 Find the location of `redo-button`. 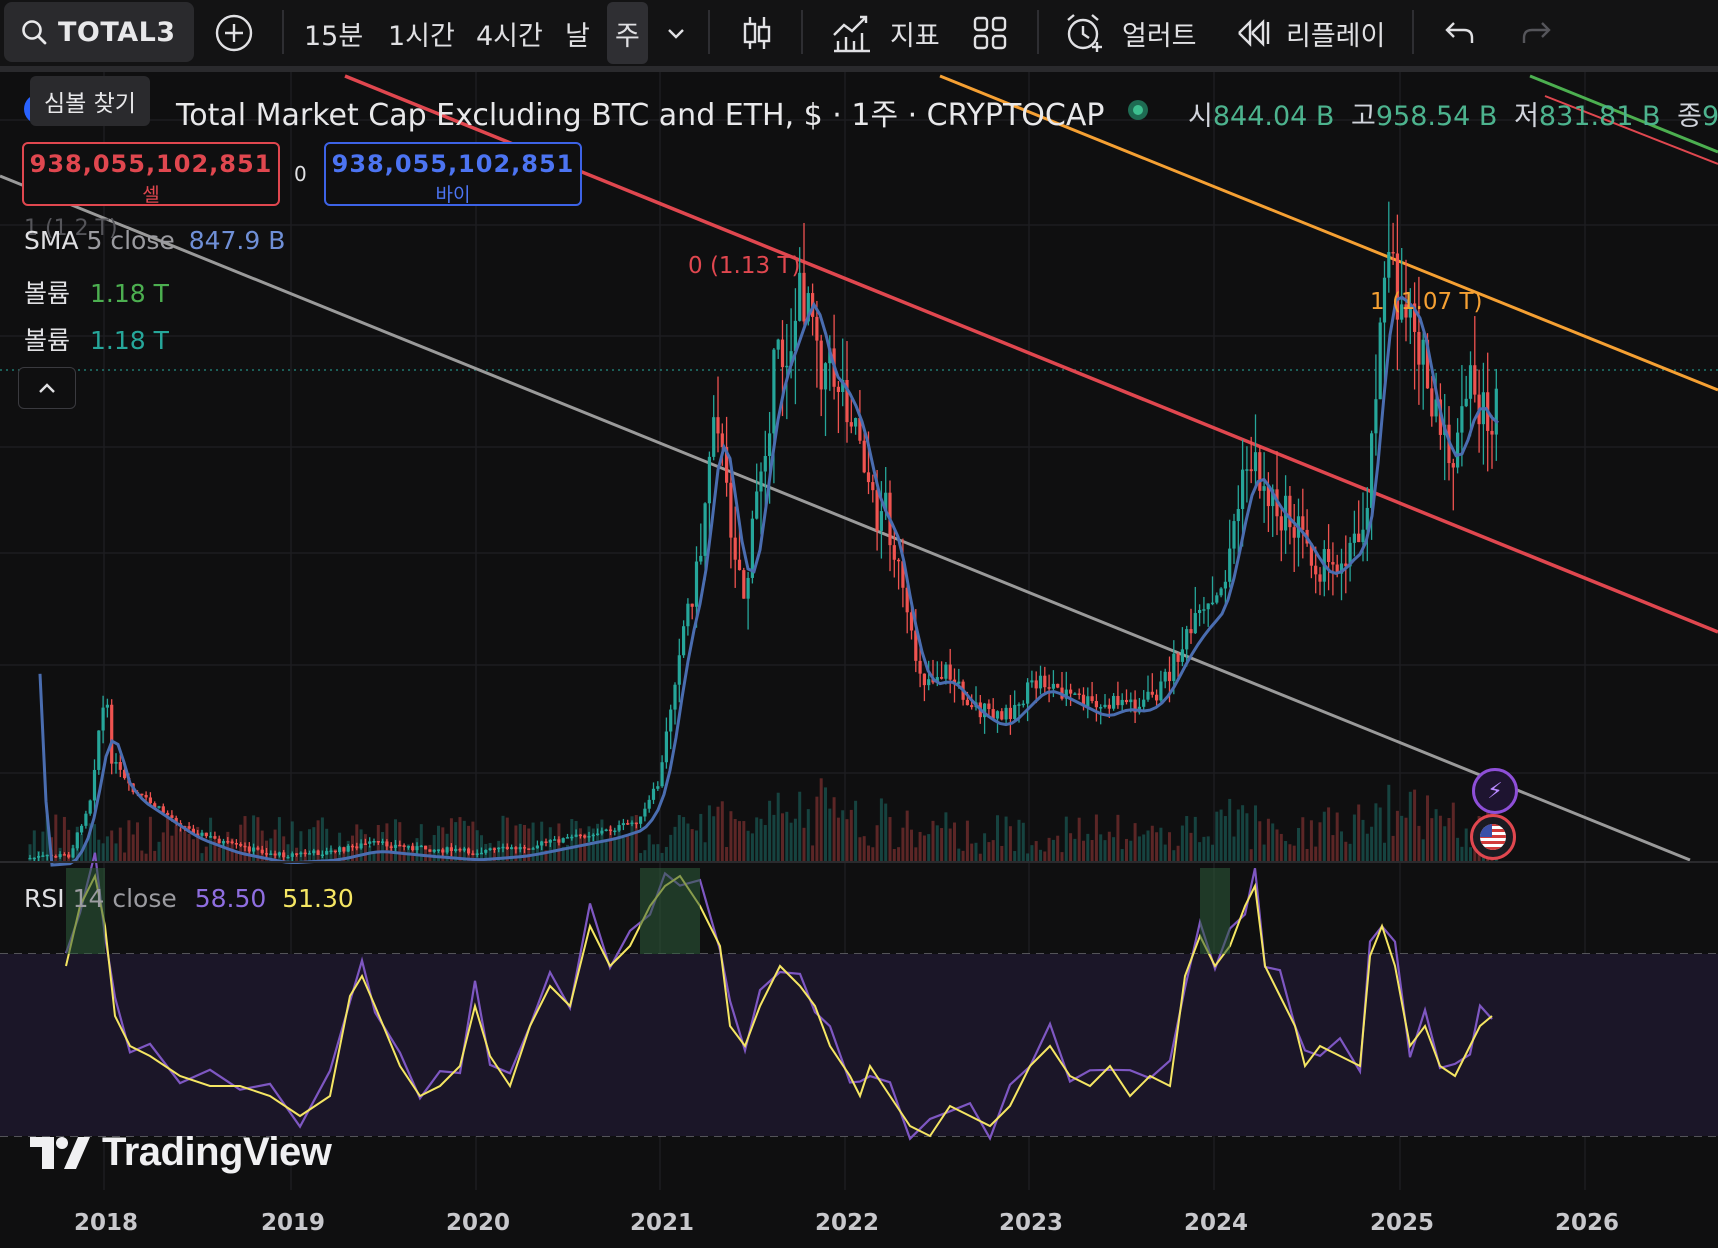

redo-button is located at coordinates (1536, 33).